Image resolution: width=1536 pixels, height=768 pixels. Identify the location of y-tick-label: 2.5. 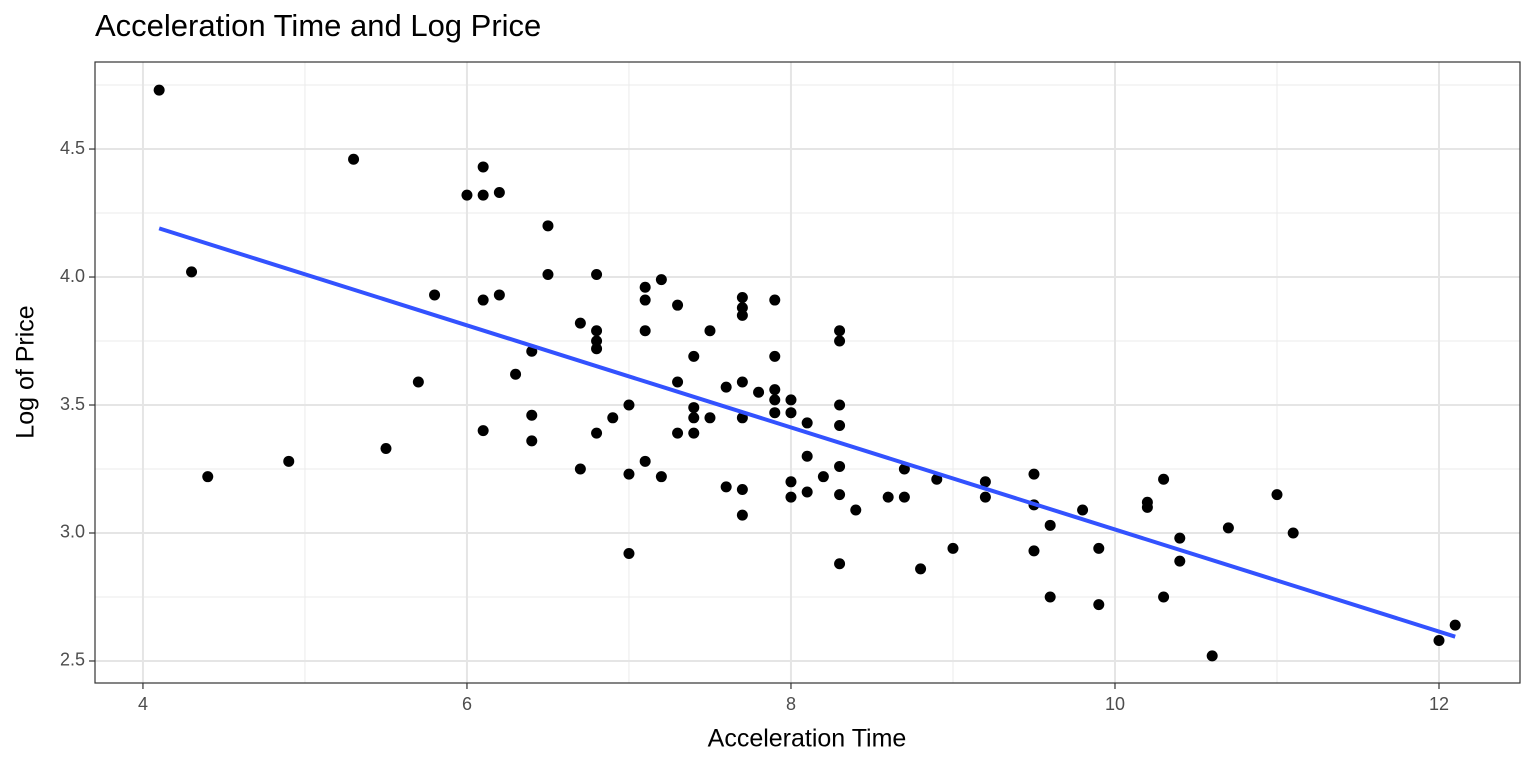
(72, 660).